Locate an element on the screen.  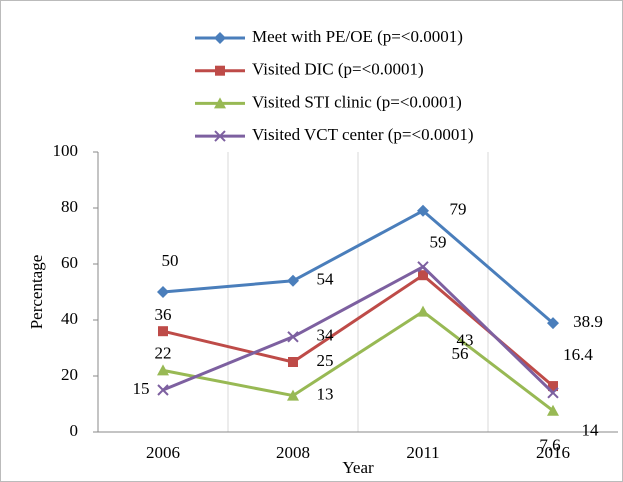
y-tick-label: 60 is located at coordinates (69, 262).